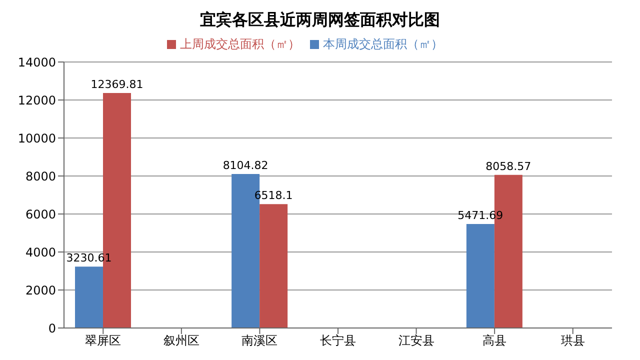  What do you see at coordinates (37, 100) in the screenshot?
I see `y-tick-label: 12000` at bounding box center [37, 100].